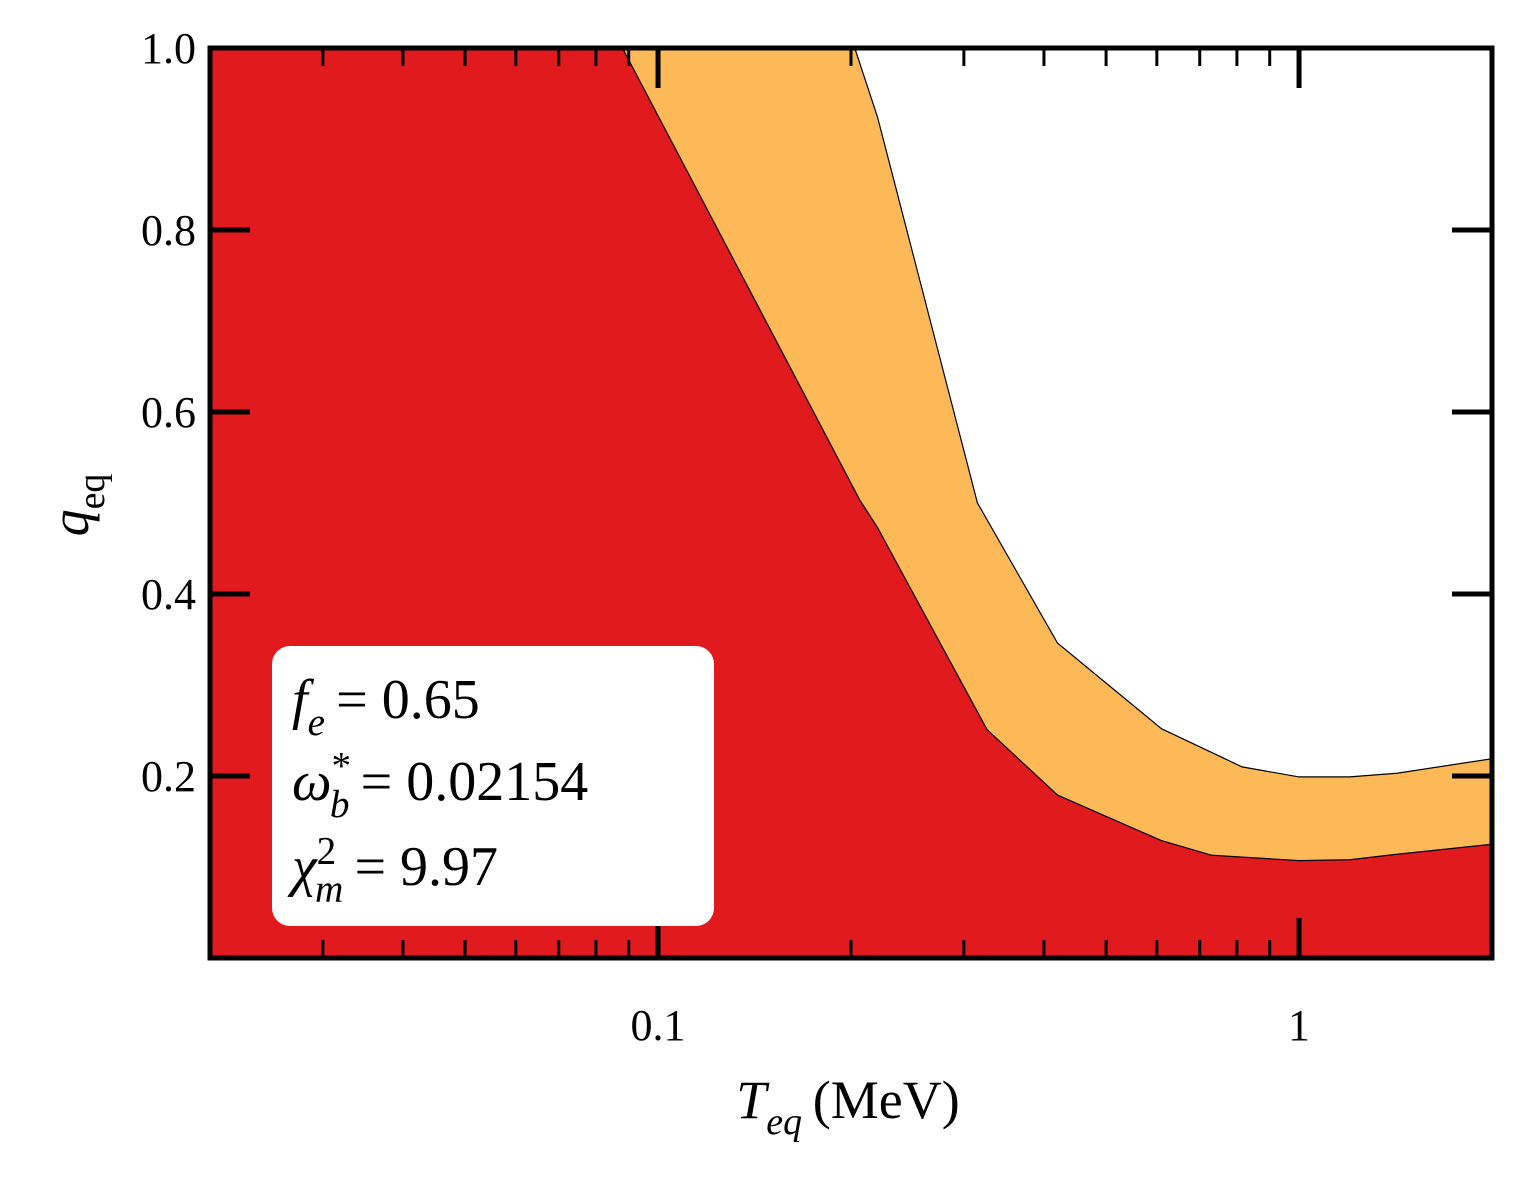  What do you see at coordinates (316, 722) in the screenshot?
I see `annotation-sub: e` at bounding box center [316, 722].